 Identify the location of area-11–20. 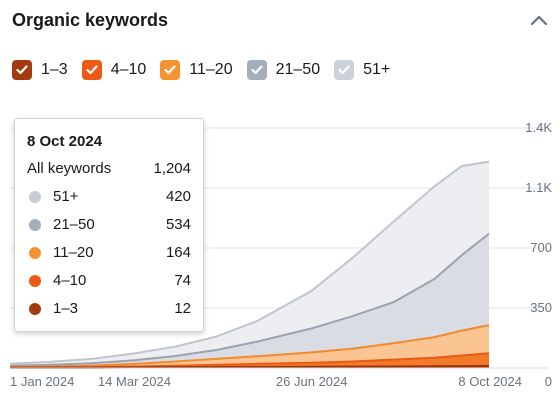
(249, 346).